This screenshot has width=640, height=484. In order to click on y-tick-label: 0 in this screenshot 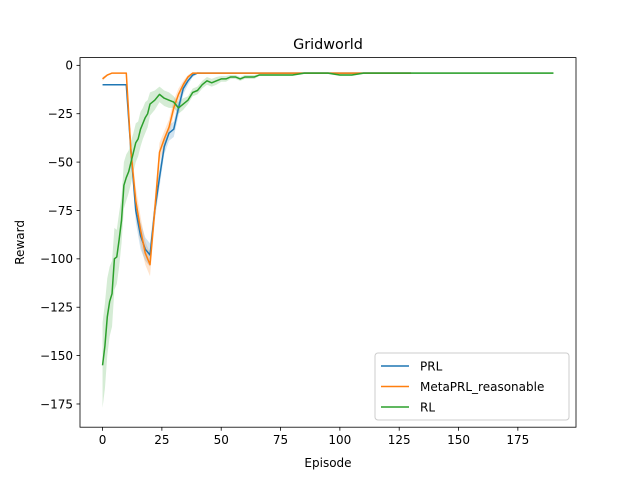, I will do `click(69, 66)`.